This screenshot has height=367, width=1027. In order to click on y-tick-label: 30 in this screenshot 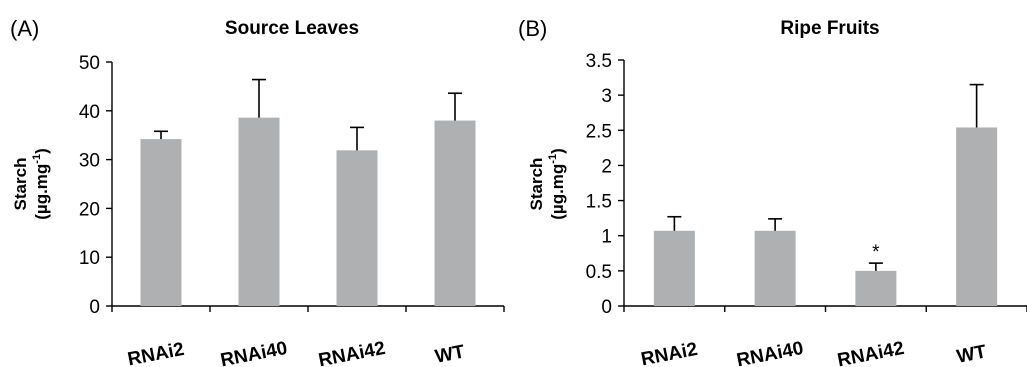, I will do `click(89, 161)`.